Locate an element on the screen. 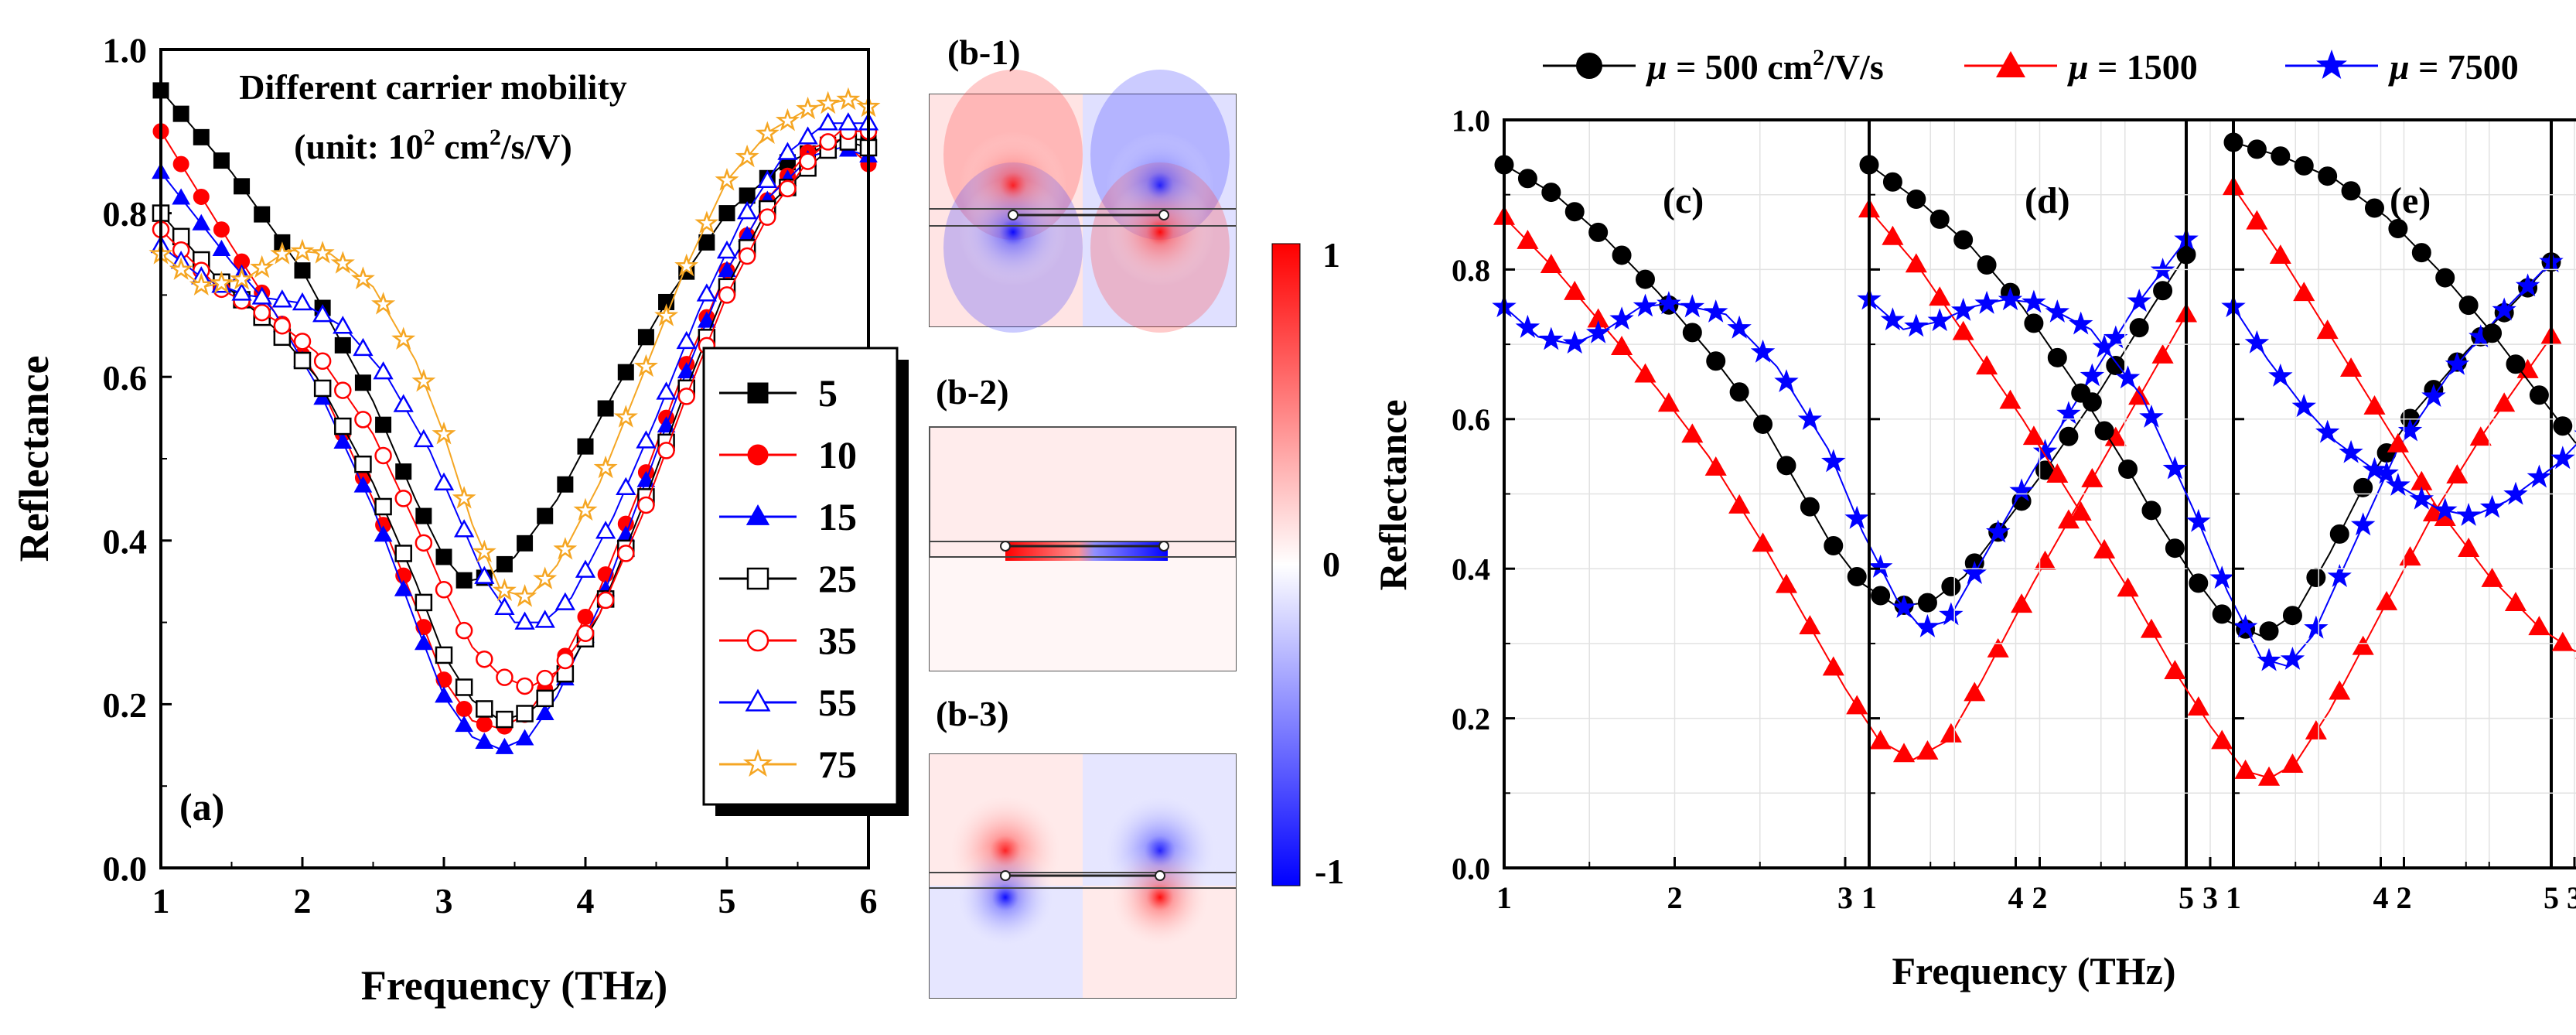  panel-a-legend-items: 5 10 15 25 35 55 75 is located at coordinates (788, 578).